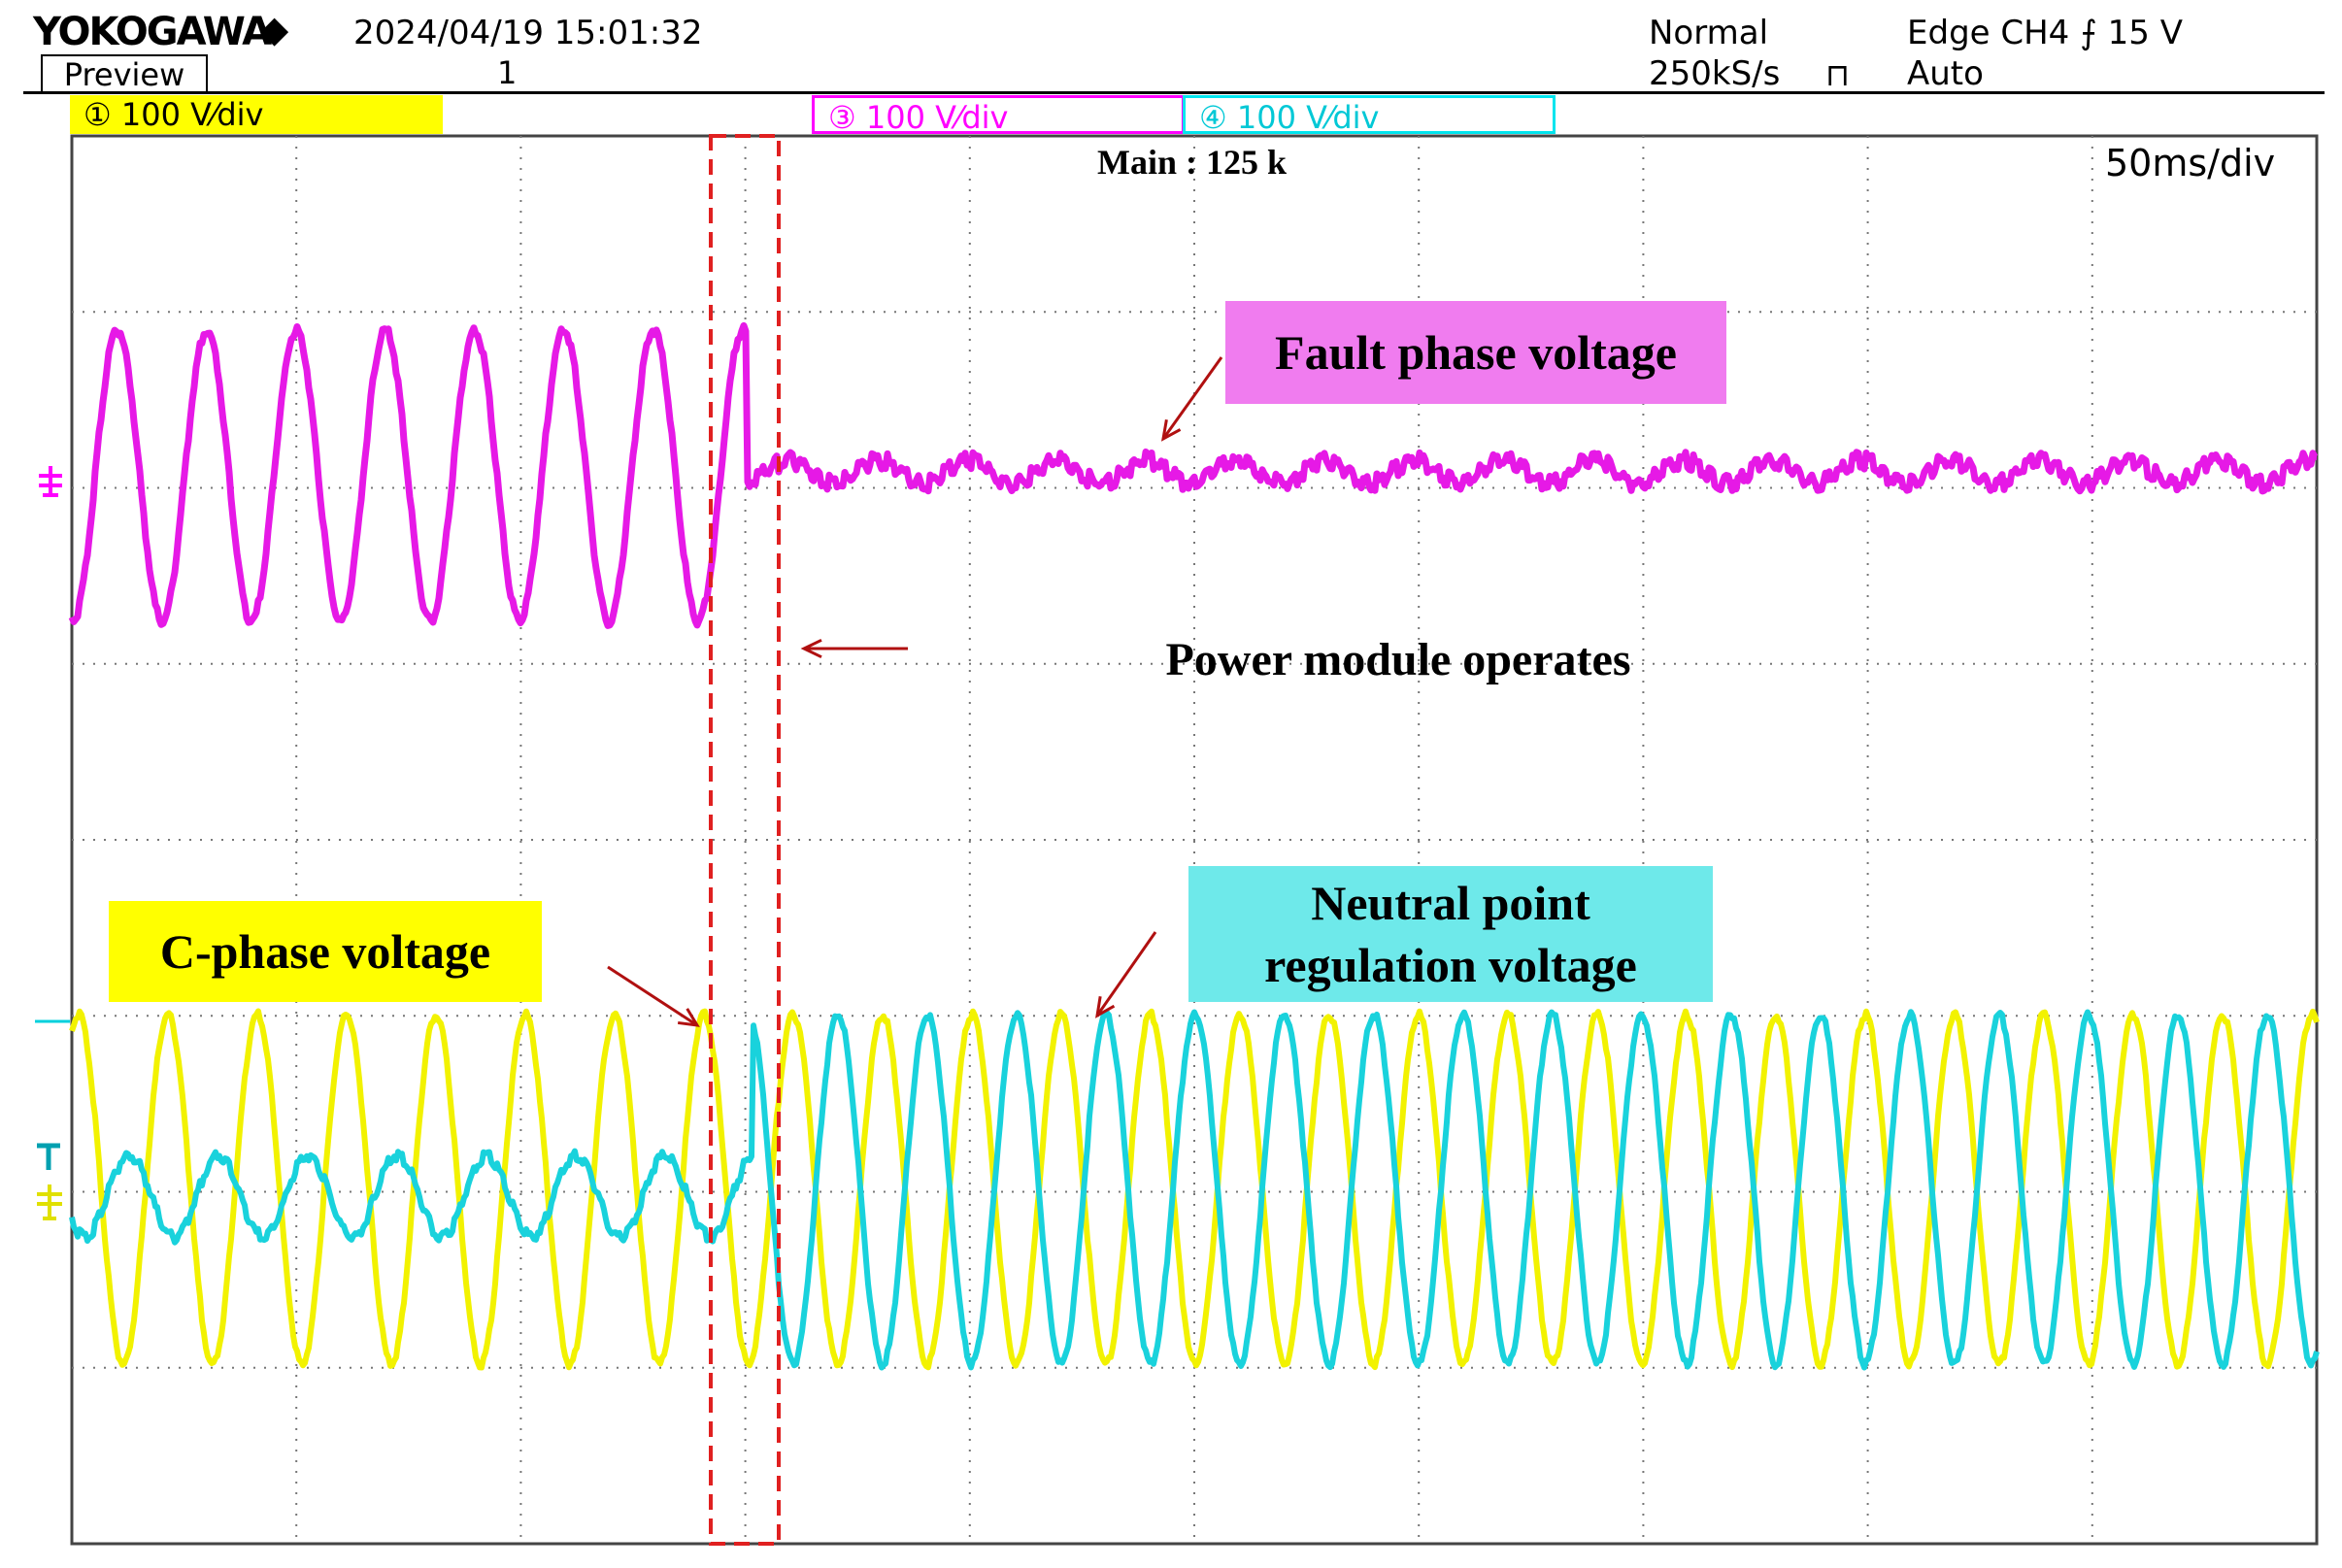 This screenshot has height=1568, width=2342. I want to click on main-record-label: Main : 125 k, so click(1192, 162).